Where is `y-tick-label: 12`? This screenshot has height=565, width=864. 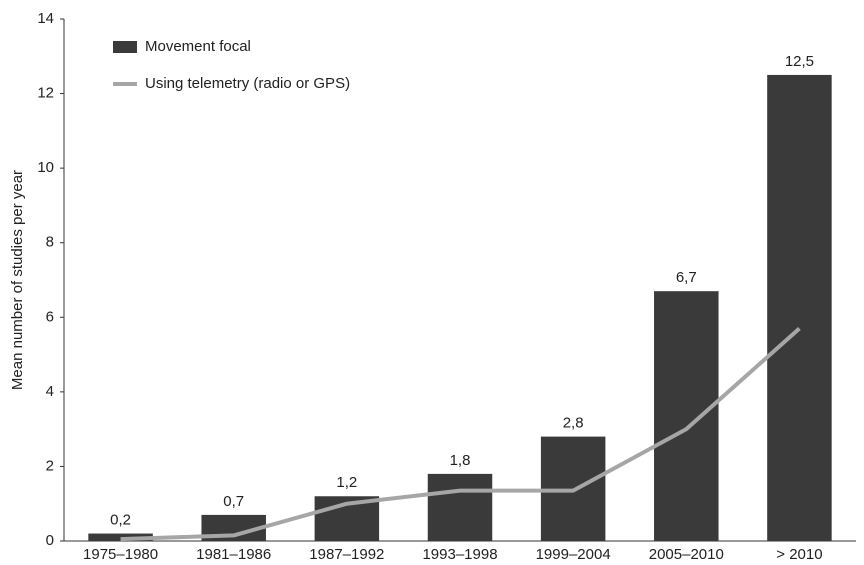
y-tick-label: 12 is located at coordinates (45, 93).